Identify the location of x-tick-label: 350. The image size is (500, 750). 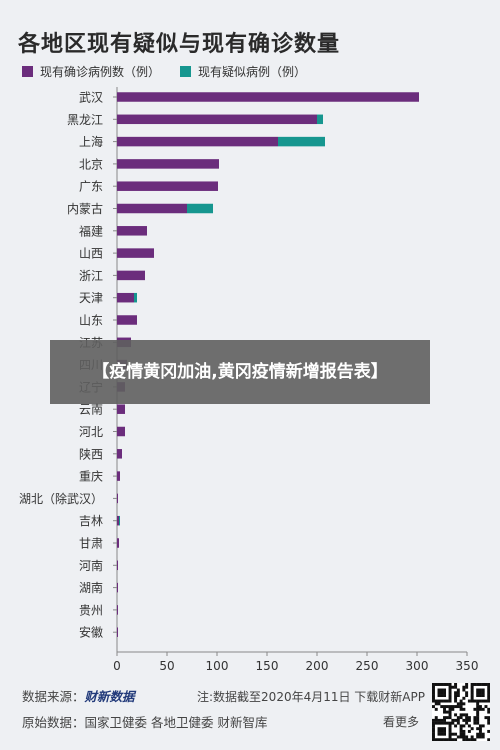
(467, 666).